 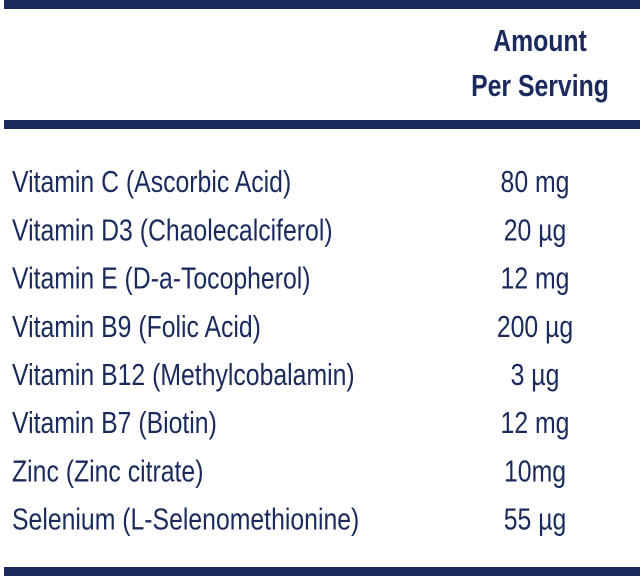 I want to click on nutrient-name: Vitamin B7 (Biotin), so click(x=114, y=423).